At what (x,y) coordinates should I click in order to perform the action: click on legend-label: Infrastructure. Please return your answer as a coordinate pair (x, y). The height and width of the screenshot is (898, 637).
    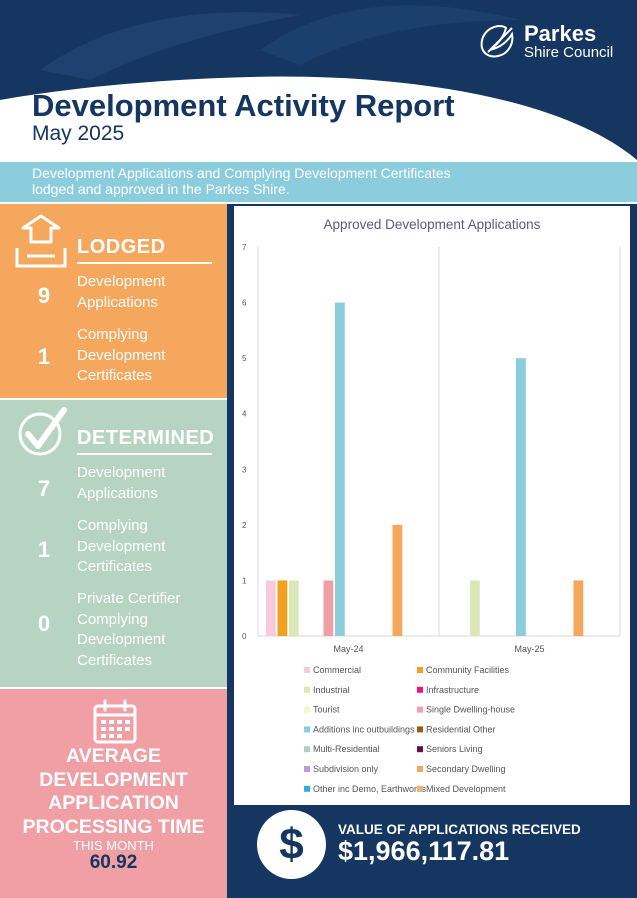
    Looking at the image, I should click on (452, 690).